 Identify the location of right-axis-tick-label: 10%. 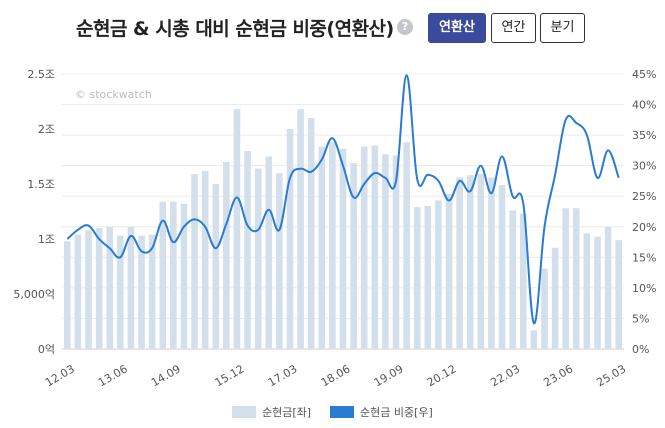
(644, 288).